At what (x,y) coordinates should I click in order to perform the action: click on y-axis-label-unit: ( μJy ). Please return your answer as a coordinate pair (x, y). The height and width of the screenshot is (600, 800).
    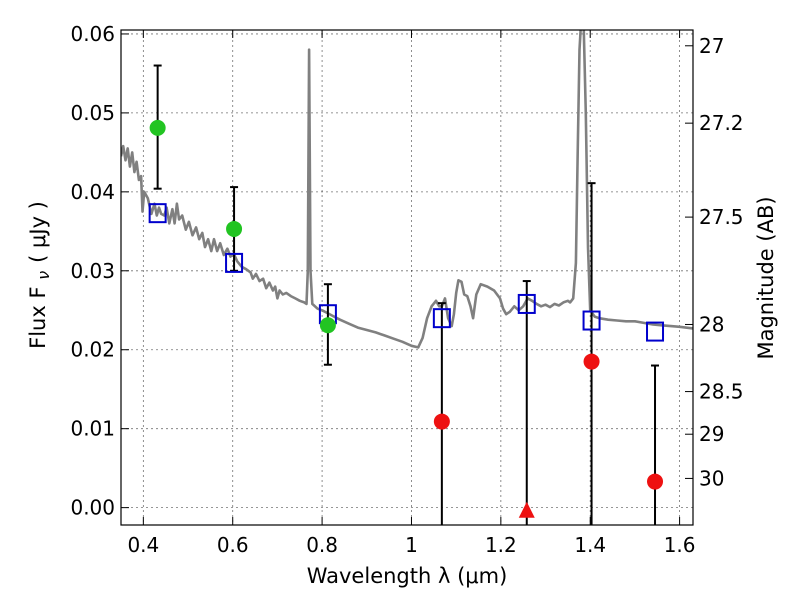
    Looking at the image, I should click on (38, 232).